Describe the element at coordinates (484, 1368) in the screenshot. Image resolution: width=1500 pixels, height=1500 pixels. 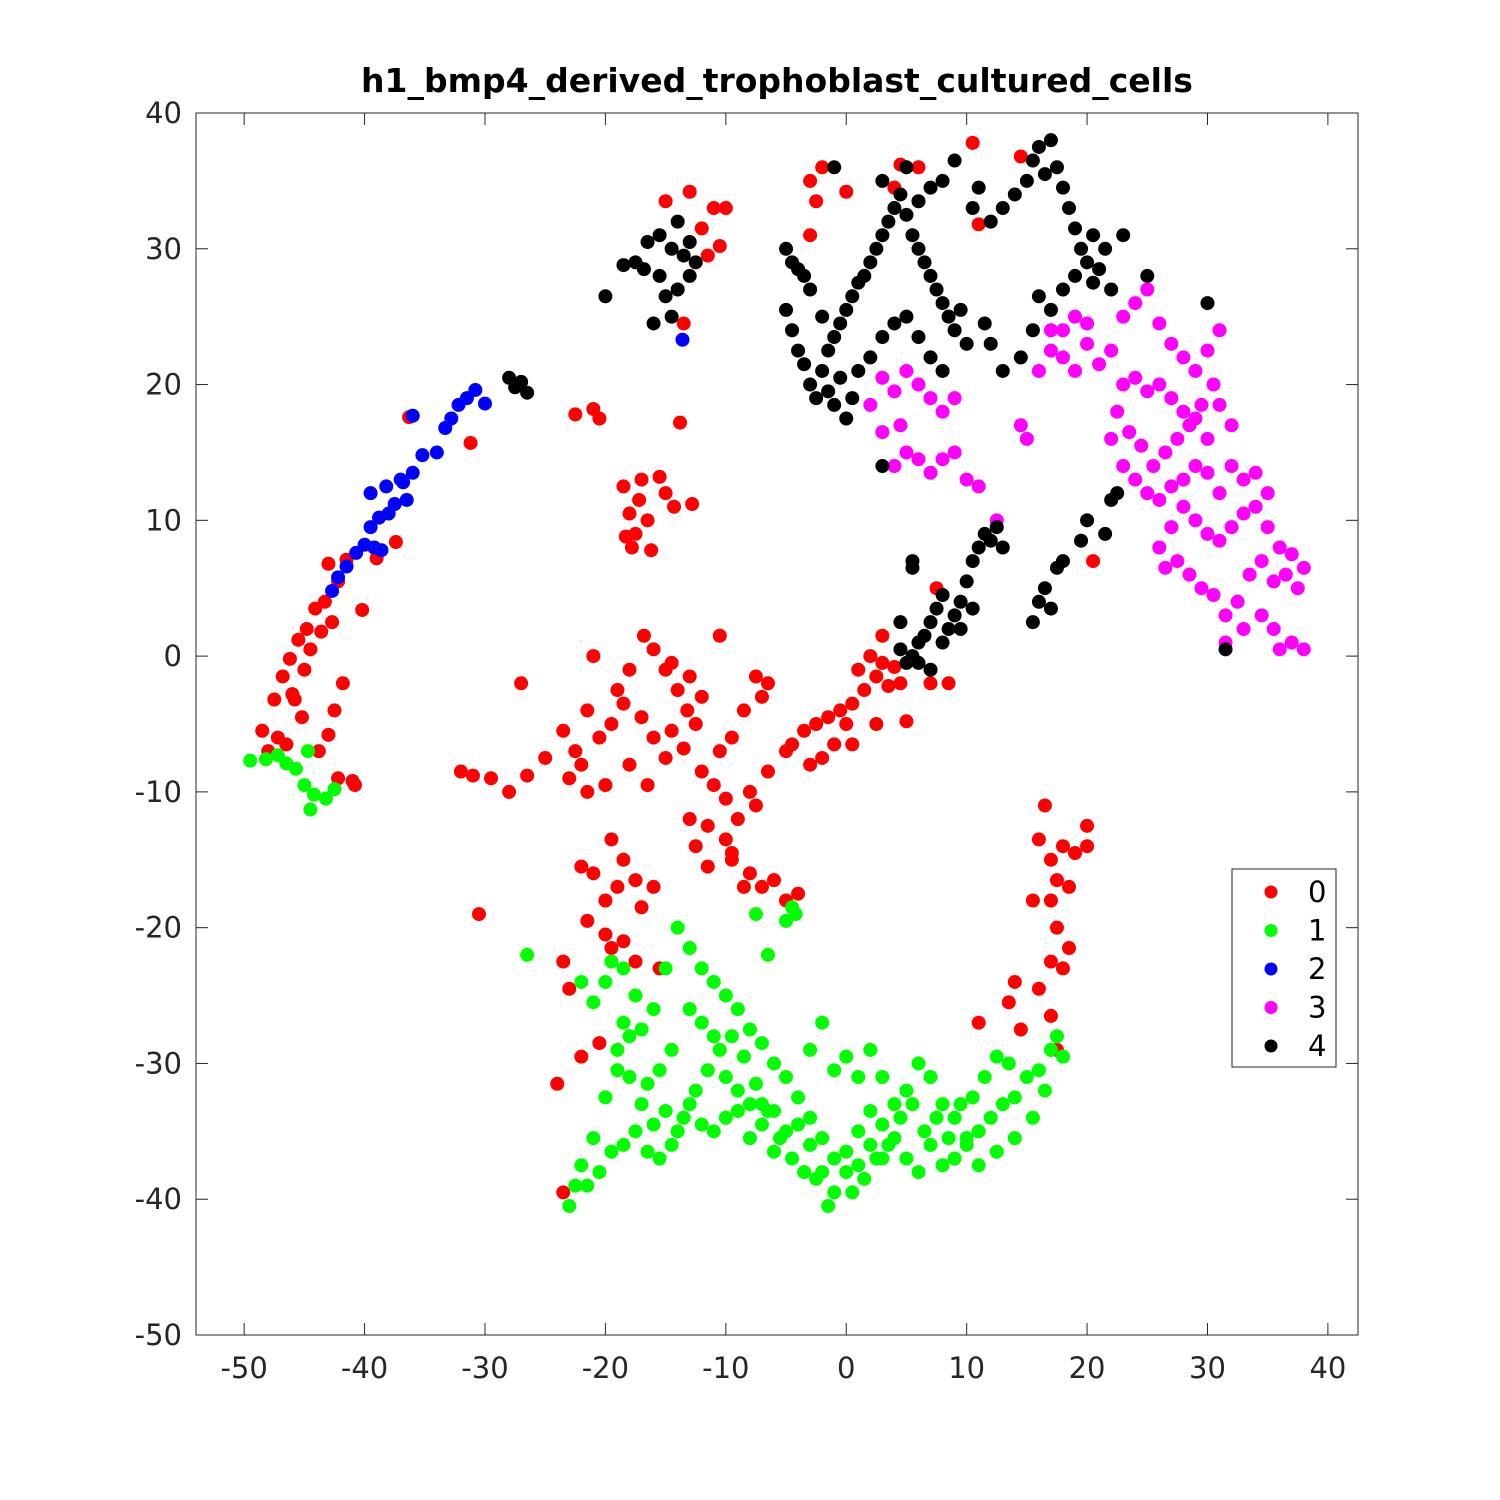
I see `x-tick-label: -30` at that location.